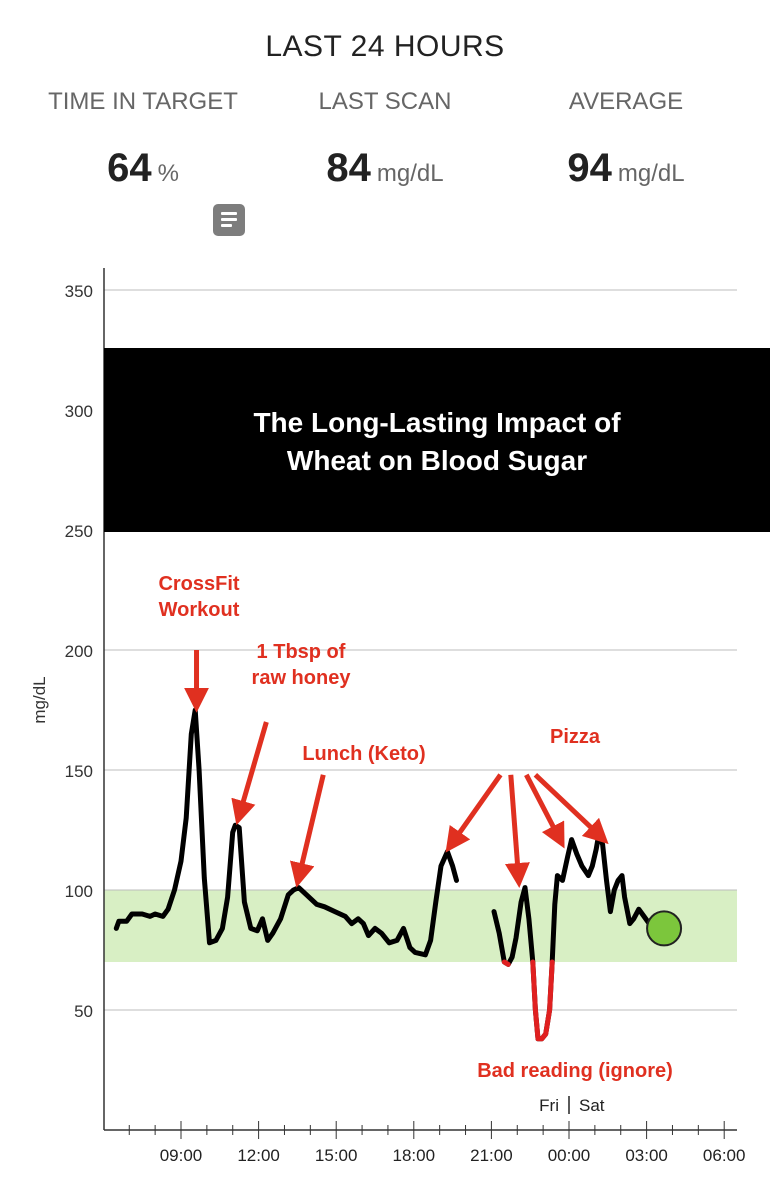  Describe the element at coordinates (437, 440) in the screenshot. I see `title-banner` at that location.